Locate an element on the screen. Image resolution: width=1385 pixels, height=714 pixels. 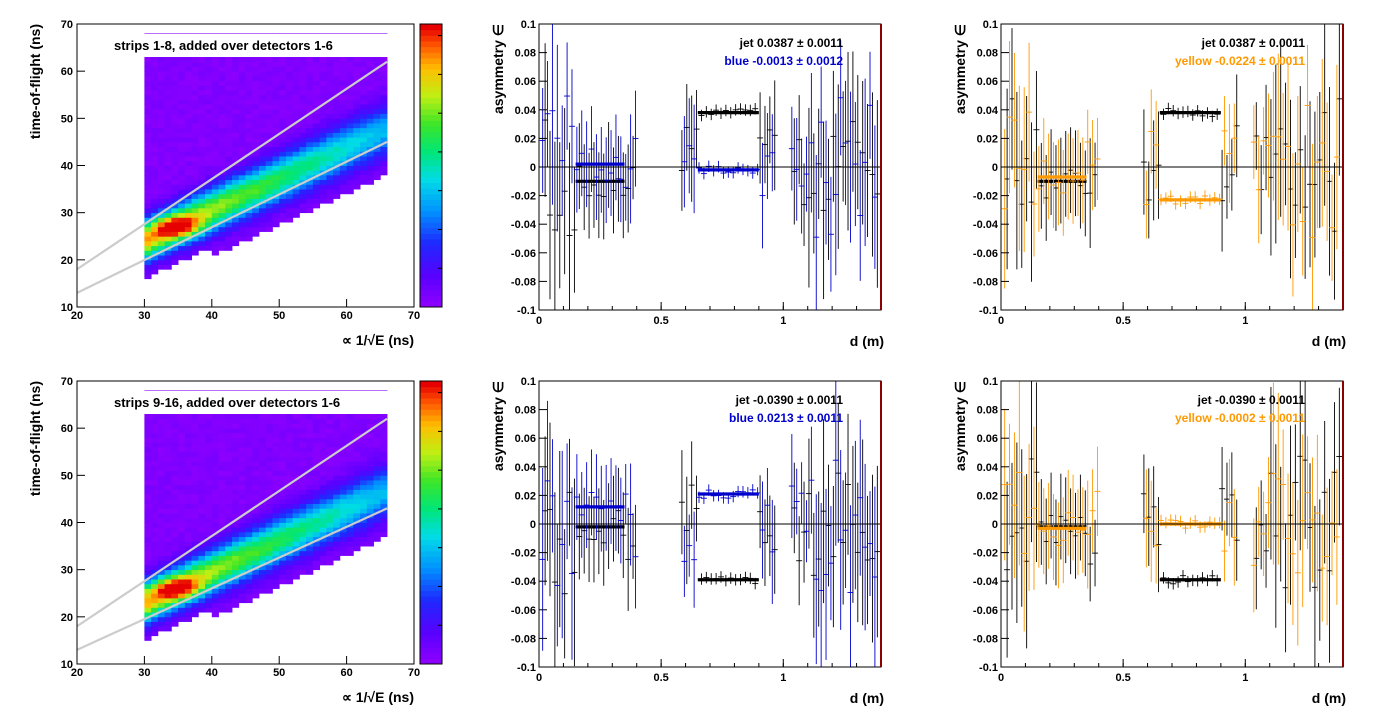
x-tick-label: 60 is located at coordinates (346, 316).